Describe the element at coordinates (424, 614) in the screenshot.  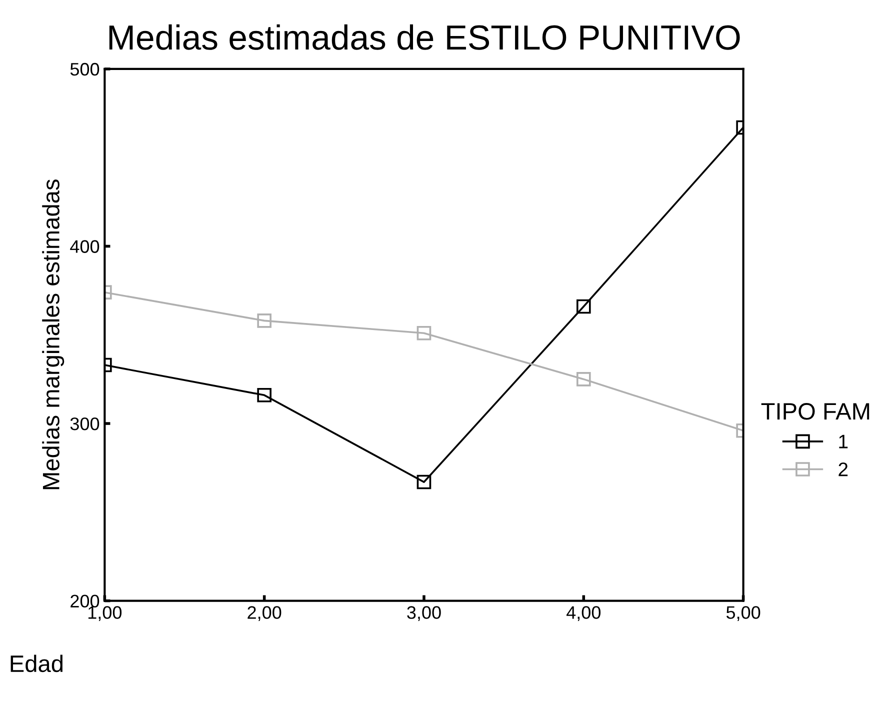
I see `x-tick-label: 3,00` at that location.